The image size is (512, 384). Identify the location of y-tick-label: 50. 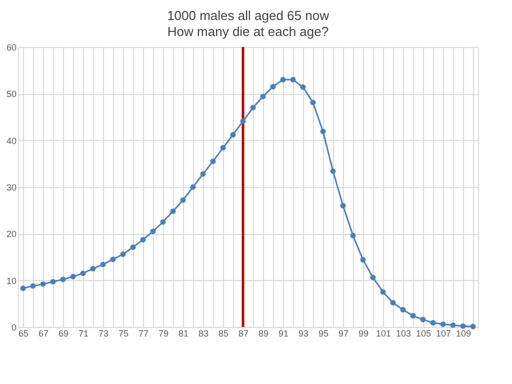
(11, 94).